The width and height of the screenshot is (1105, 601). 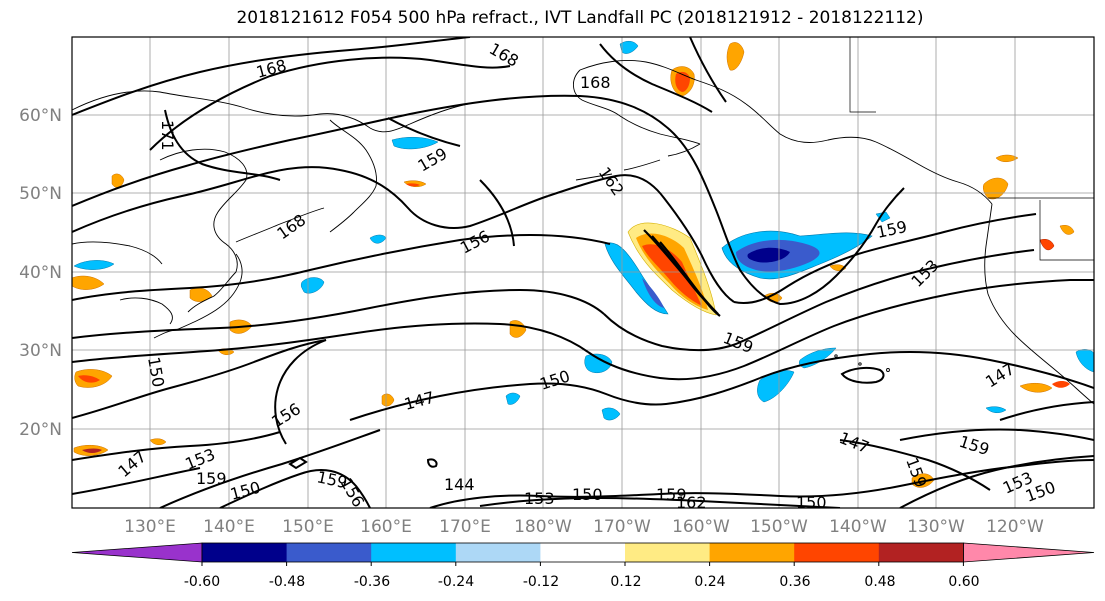 I want to click on colorbar-tick-label: 0.12, so click(x=625, y=582).